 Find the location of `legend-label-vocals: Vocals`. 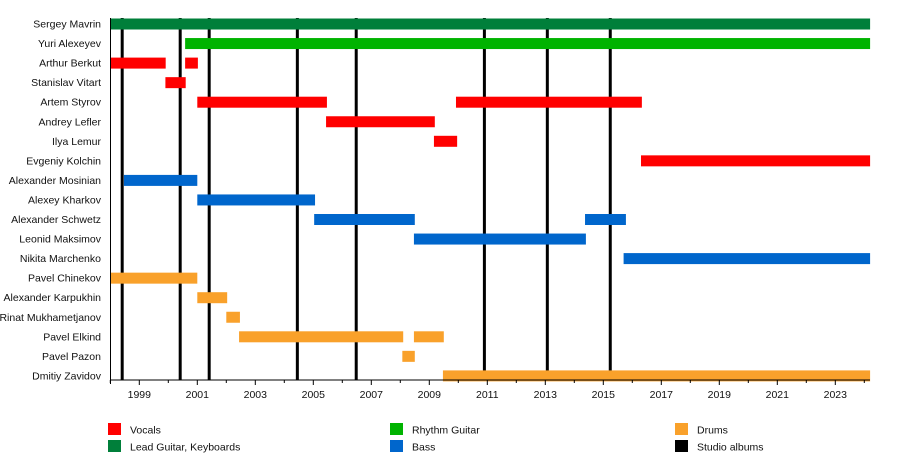

legend-label-vocals: Vocals is located at coordinates (145, 431).